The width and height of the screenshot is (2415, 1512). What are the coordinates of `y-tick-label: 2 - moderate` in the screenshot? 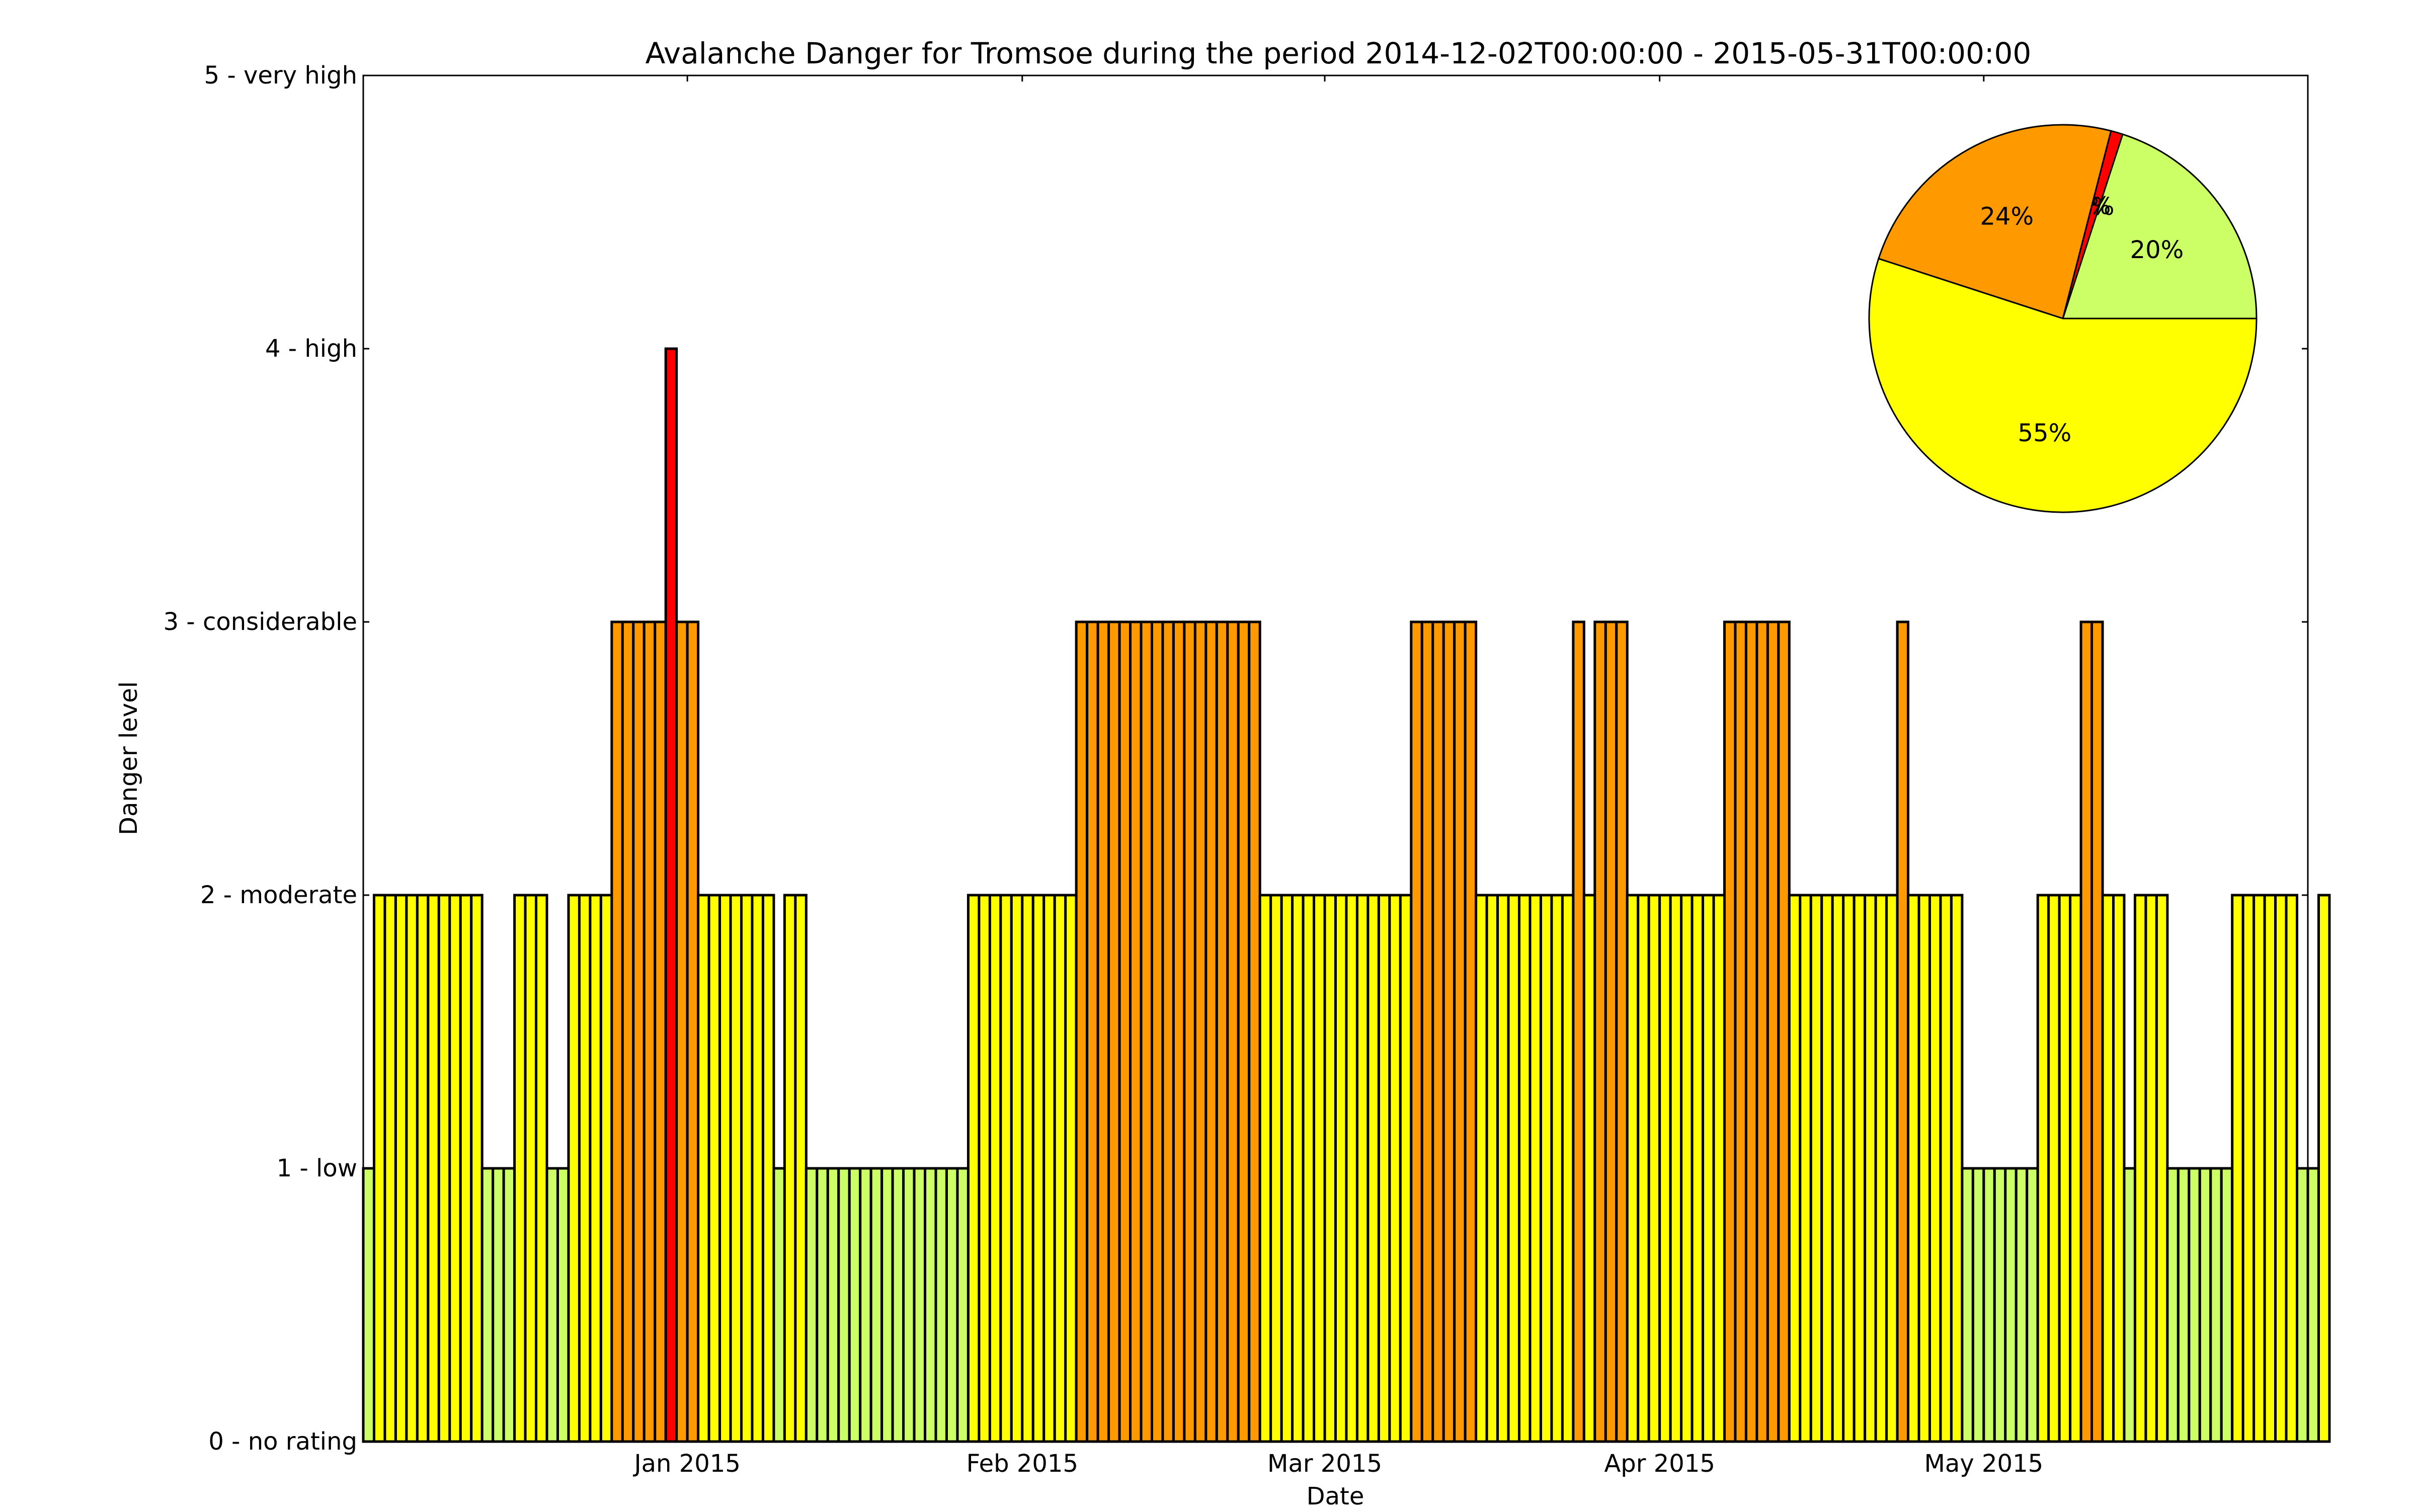 It's located at (278, 895).